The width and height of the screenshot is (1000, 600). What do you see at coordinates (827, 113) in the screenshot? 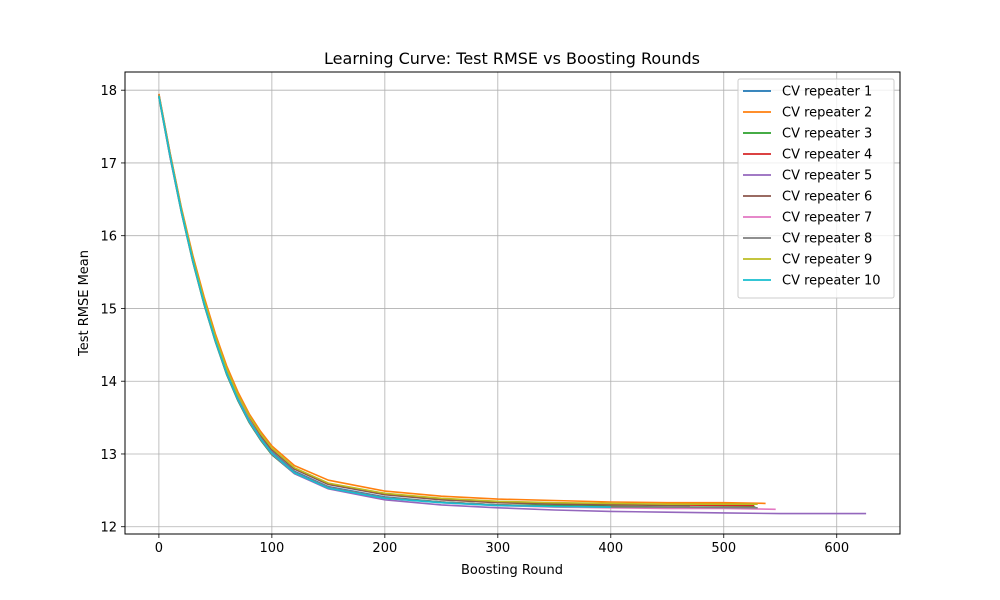
I see `legend-label: CV repeater 2` at bounding box center [827, 113].